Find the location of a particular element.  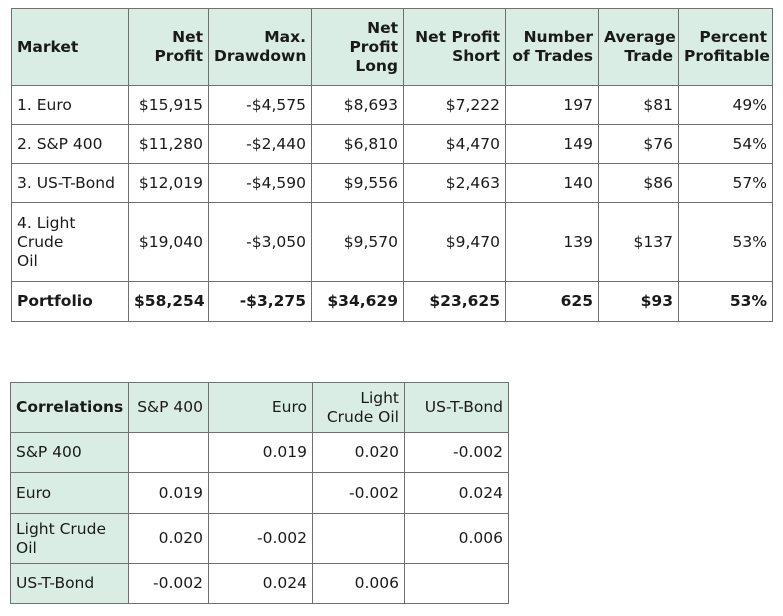

net-profit-cell: $11,280 is located at coordinates (168, 144).